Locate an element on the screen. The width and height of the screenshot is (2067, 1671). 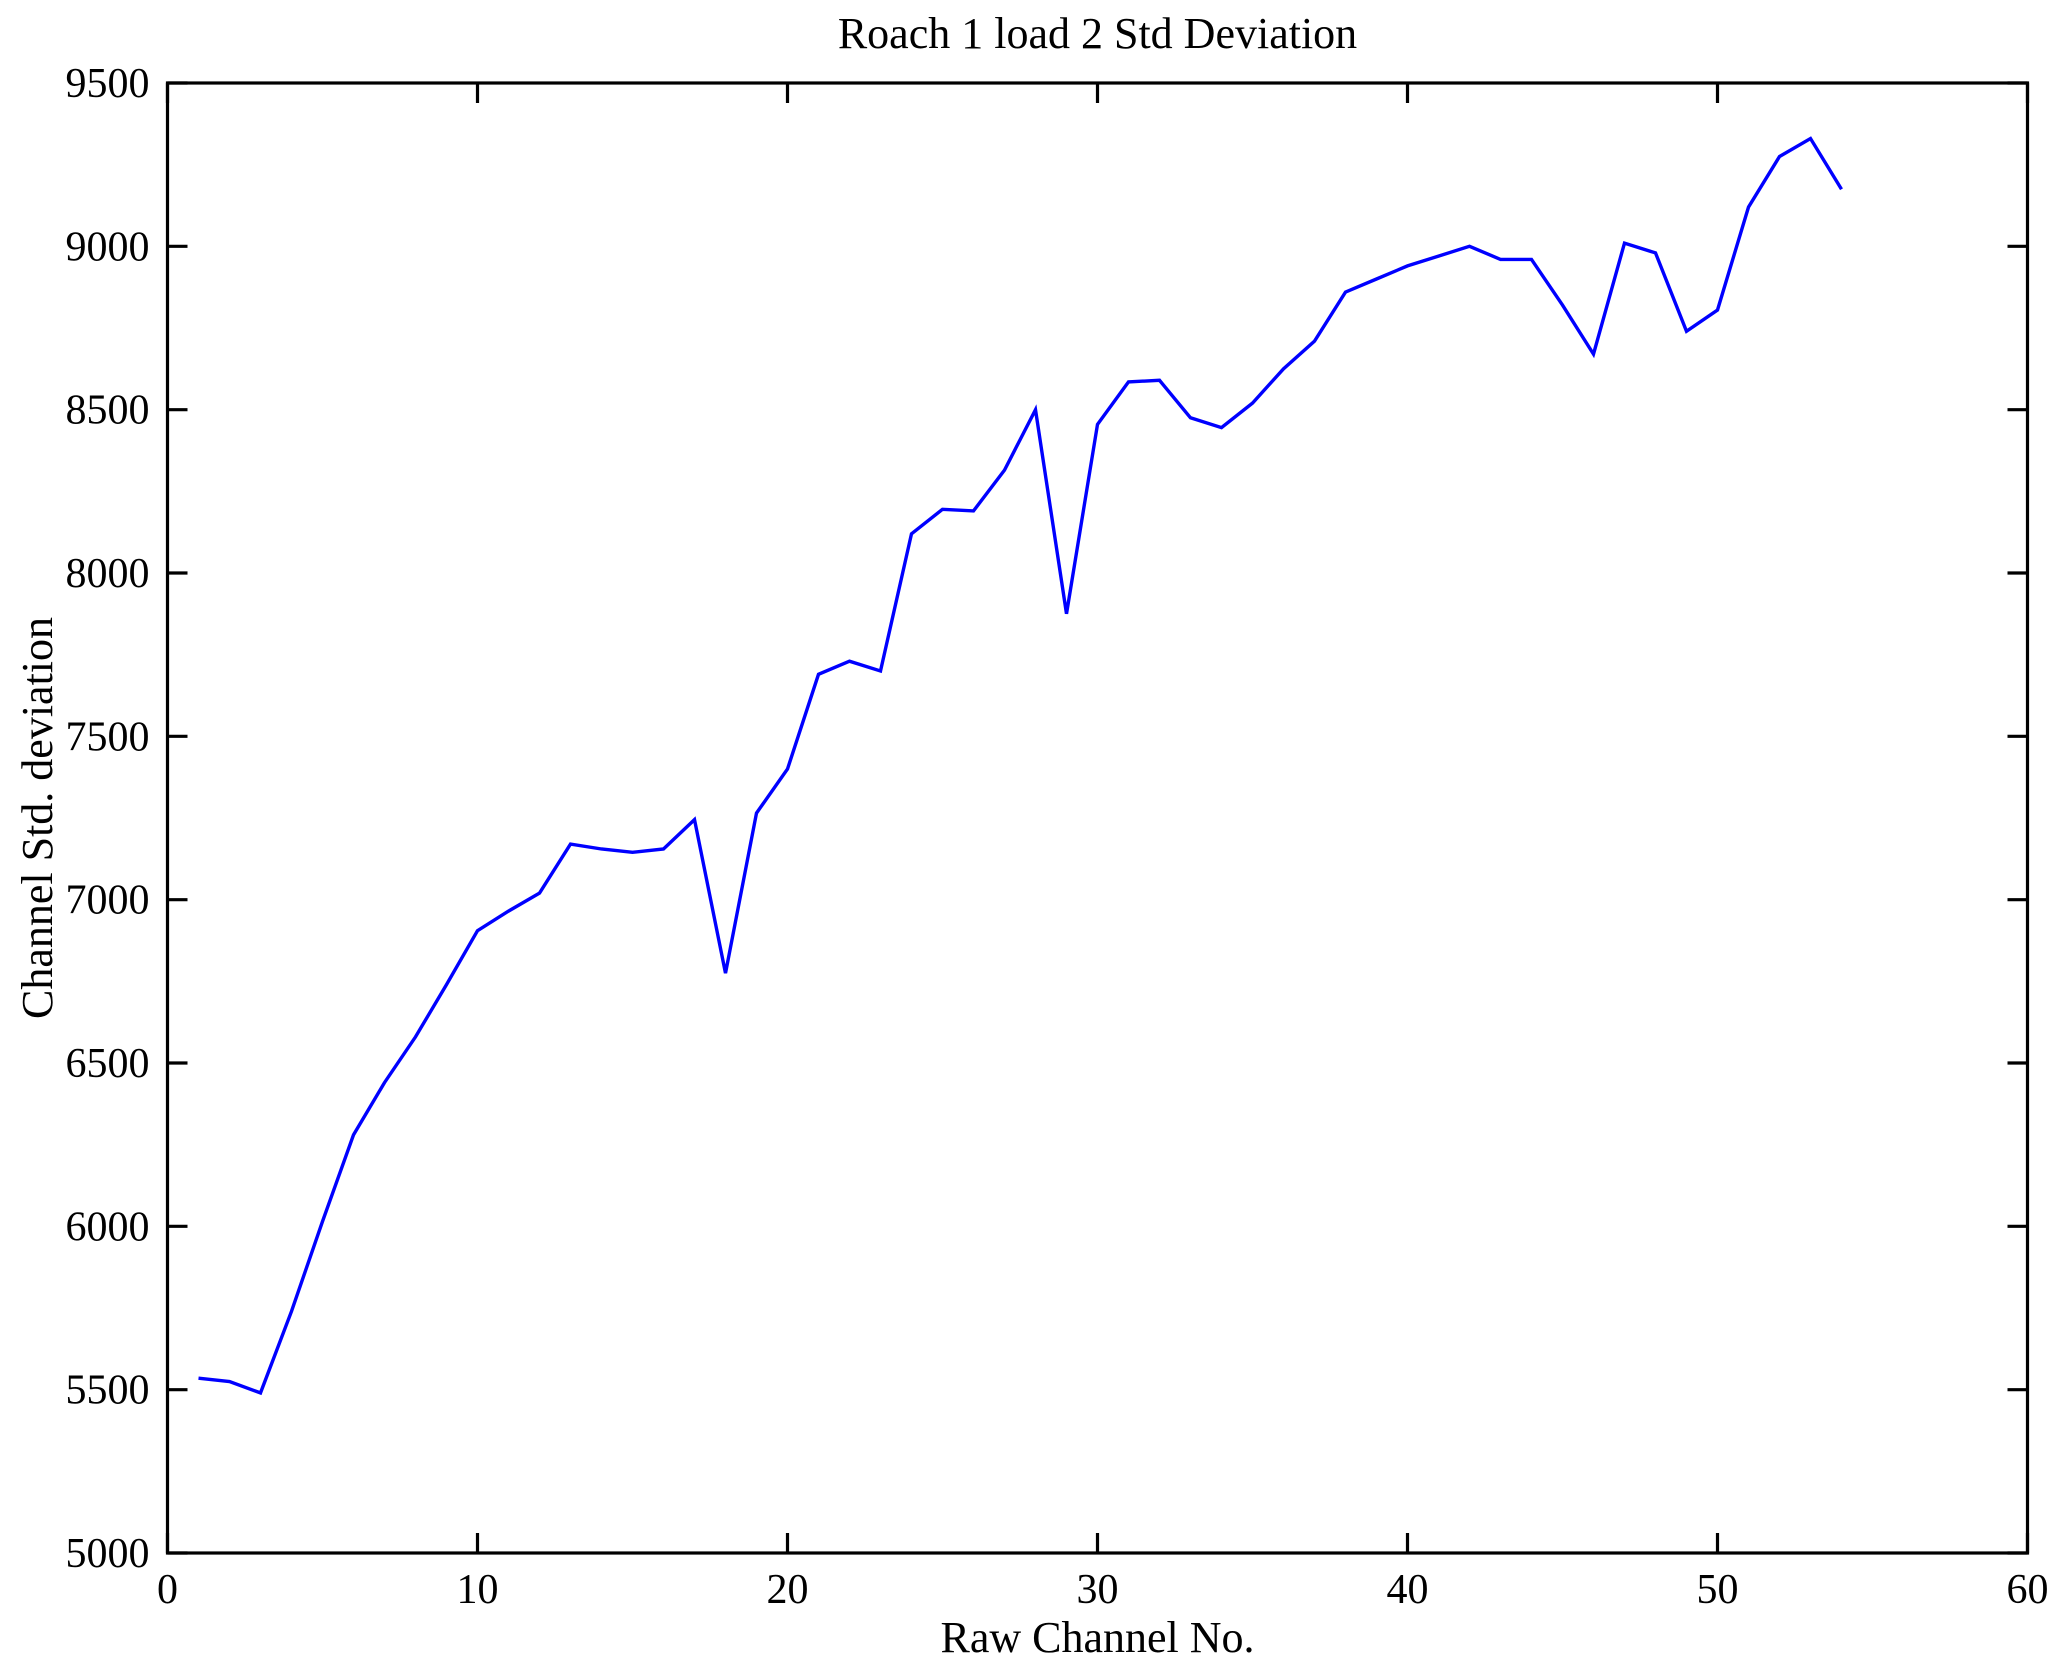
x-tick-label: 30 is located at coordinates (1098, 1590).